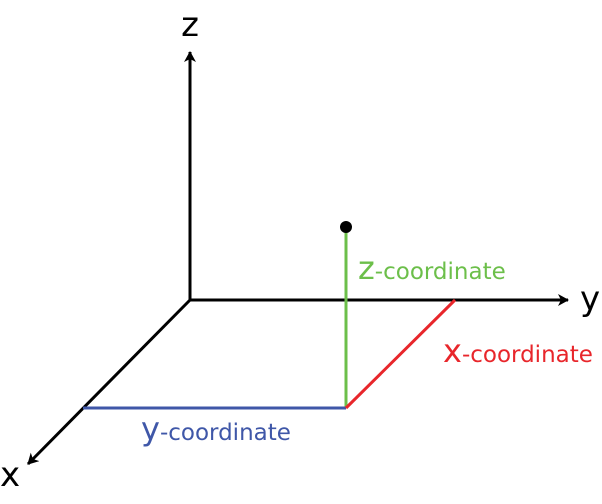  Describe the element at coordinates (190, 25) in the screenshot. I see `z-axis-label: z` at that location.